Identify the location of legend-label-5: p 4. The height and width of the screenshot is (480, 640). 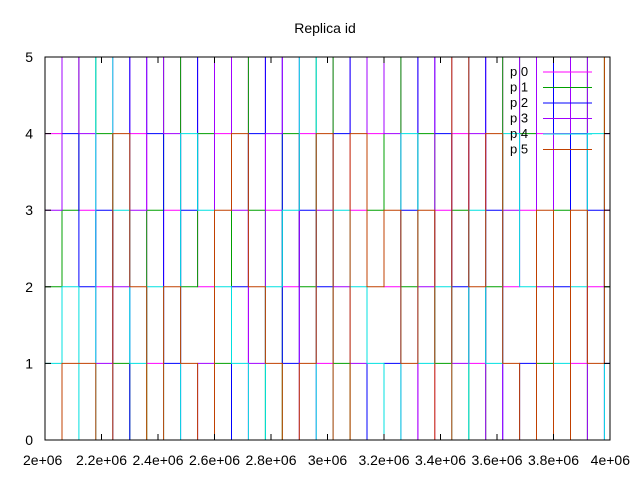
(519, 133).